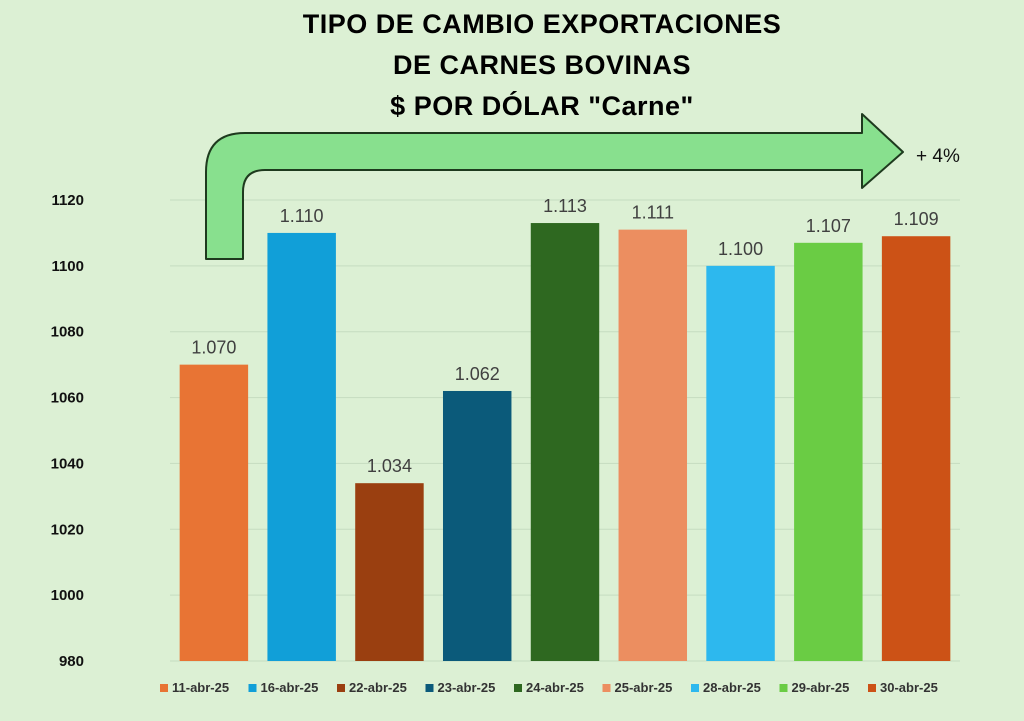 The height and width of the screenshot is (721, 1024). I want to click on y-tick-label: 1120, so click(67, 200).